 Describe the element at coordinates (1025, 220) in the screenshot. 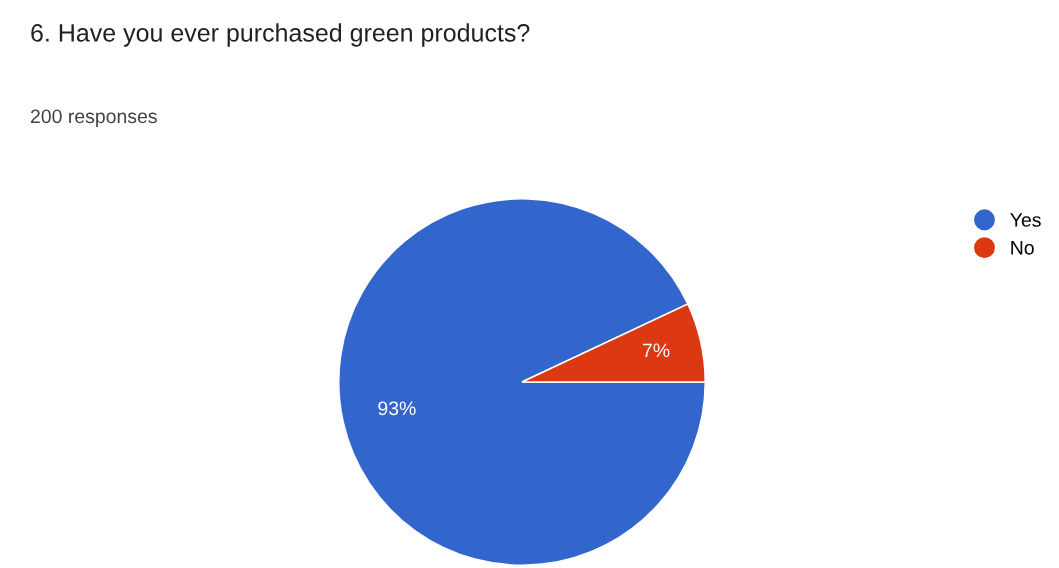

I see `legend-label: Yes` at that location.